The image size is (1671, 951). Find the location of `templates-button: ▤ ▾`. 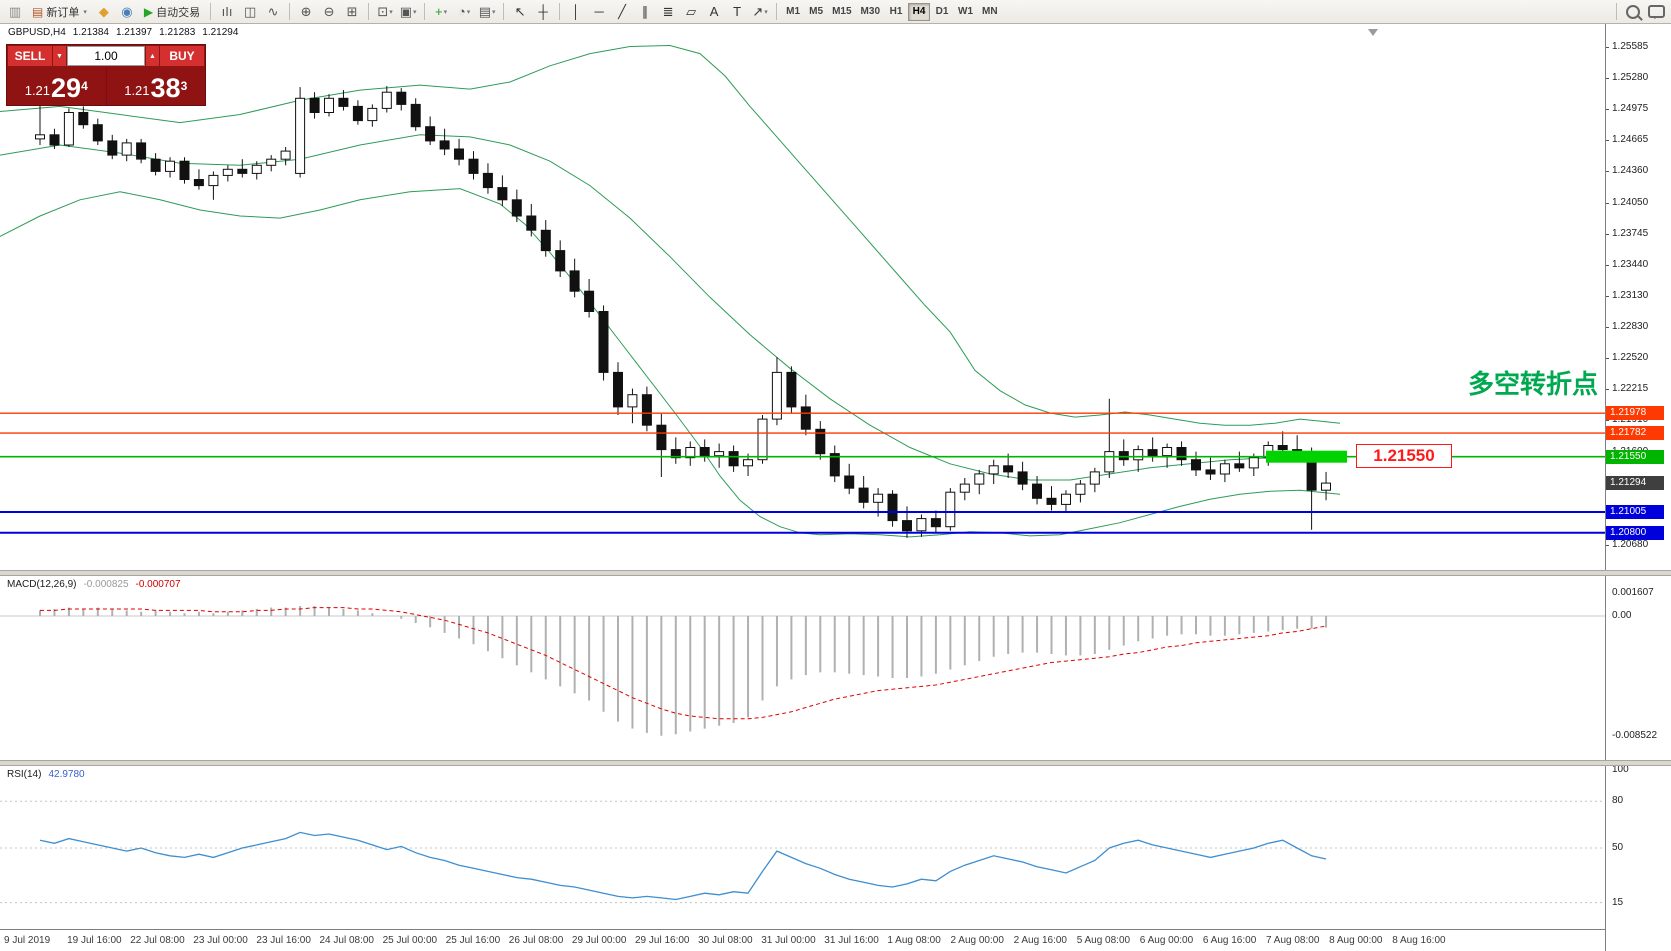

templates-button: ▤ ▾ is located at coordinates (487, 12).